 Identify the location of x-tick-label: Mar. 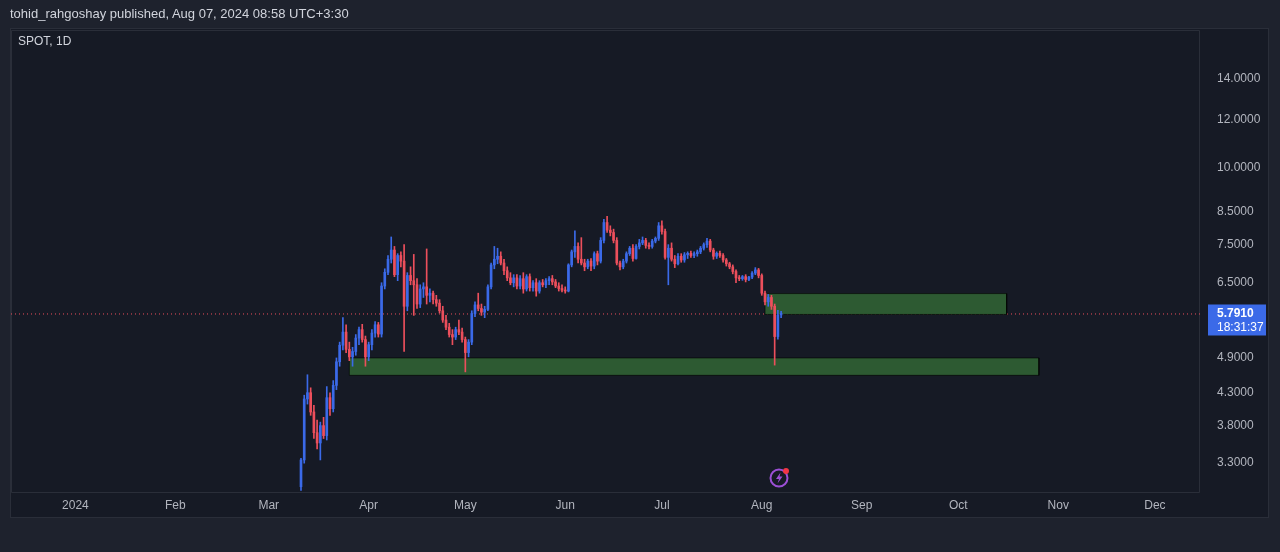
(269, 504).